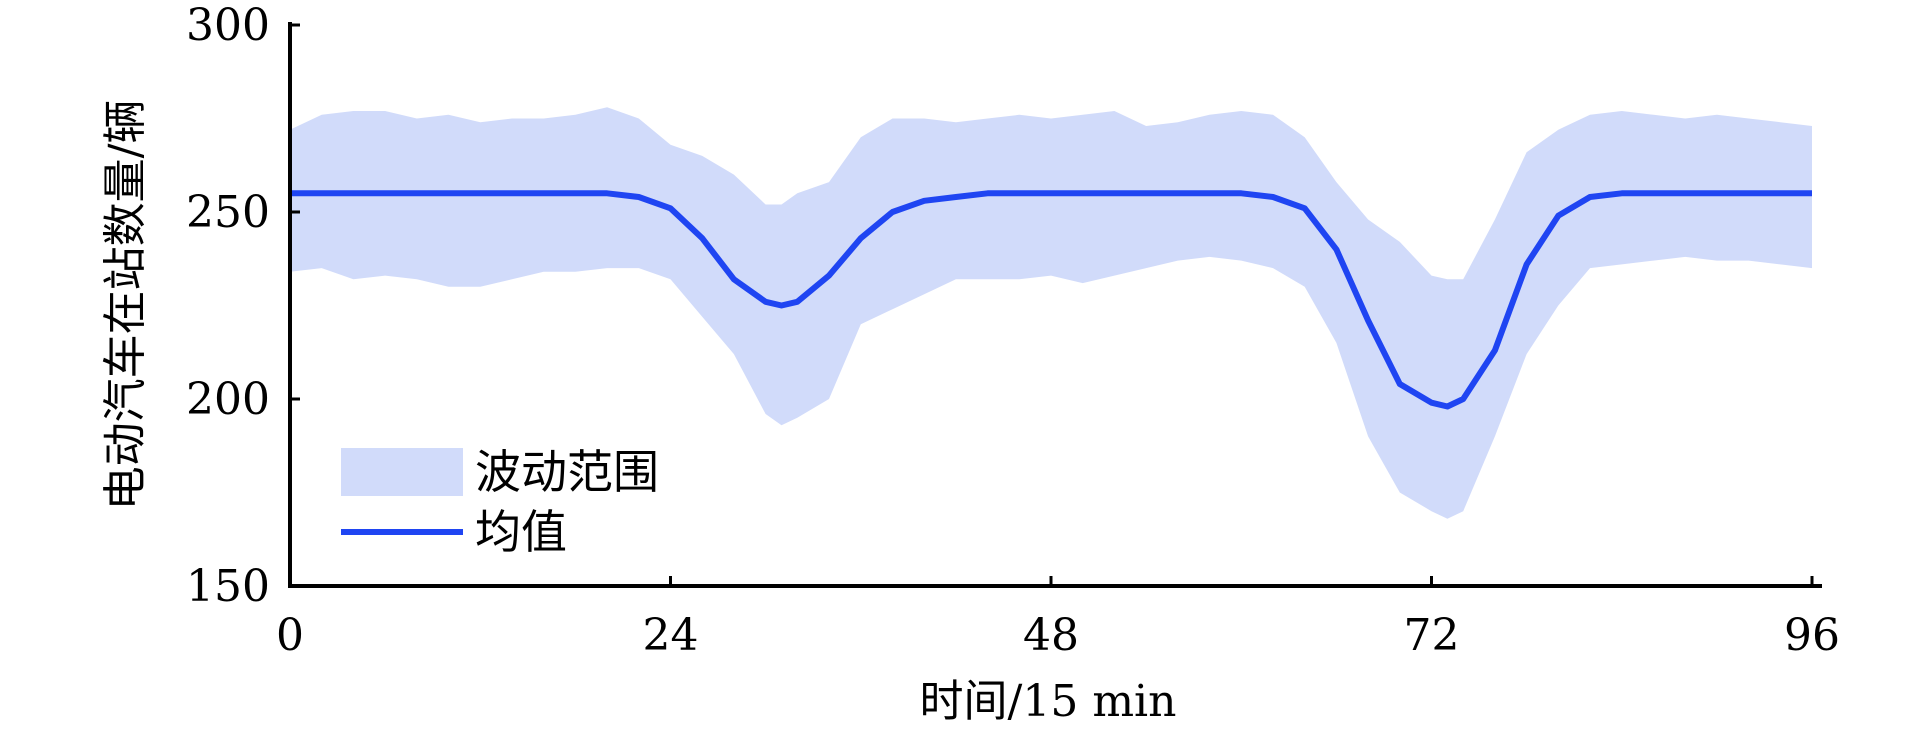 Image resolution: width=1913 pixels, height=732 pixels. Describe the element at coordinates (228, 212) in the screenshot. I see `y-tick-label: 250` at that location.